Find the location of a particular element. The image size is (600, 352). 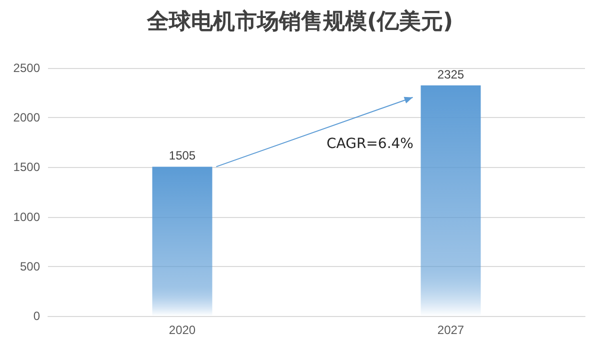

y-tick-label: 0 is located at coordinates (36, 316).